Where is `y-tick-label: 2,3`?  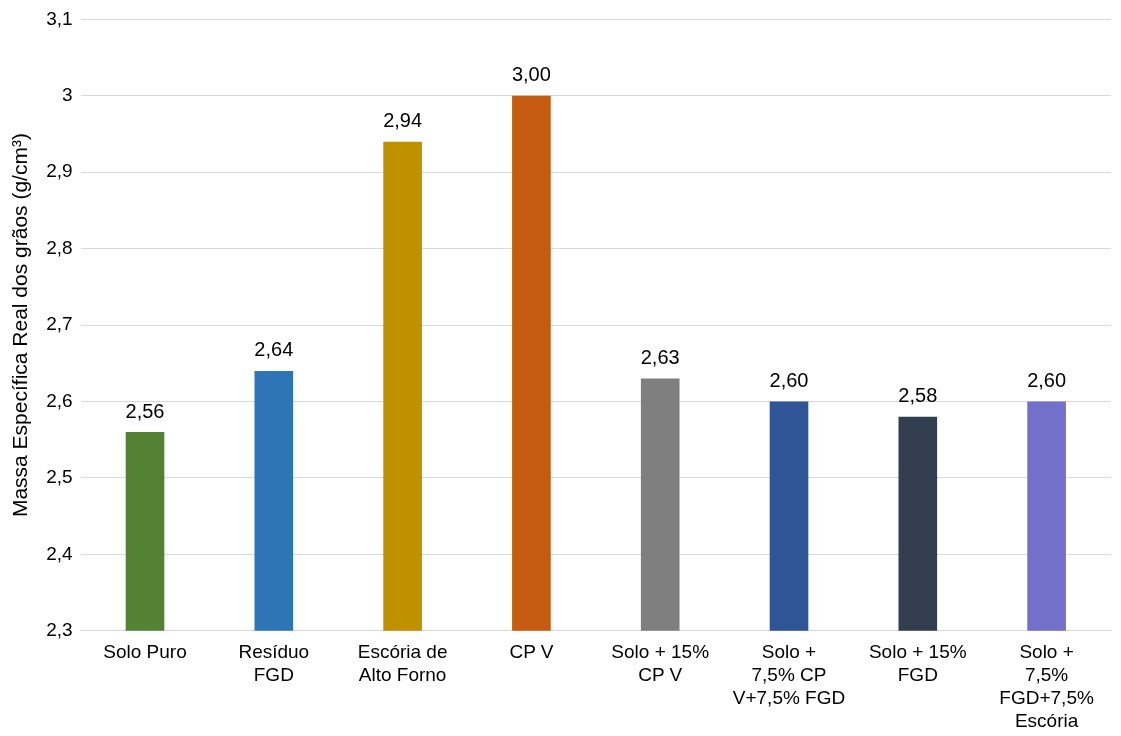
y-tick-label: 2,3 is located at coordinates (59, 630).